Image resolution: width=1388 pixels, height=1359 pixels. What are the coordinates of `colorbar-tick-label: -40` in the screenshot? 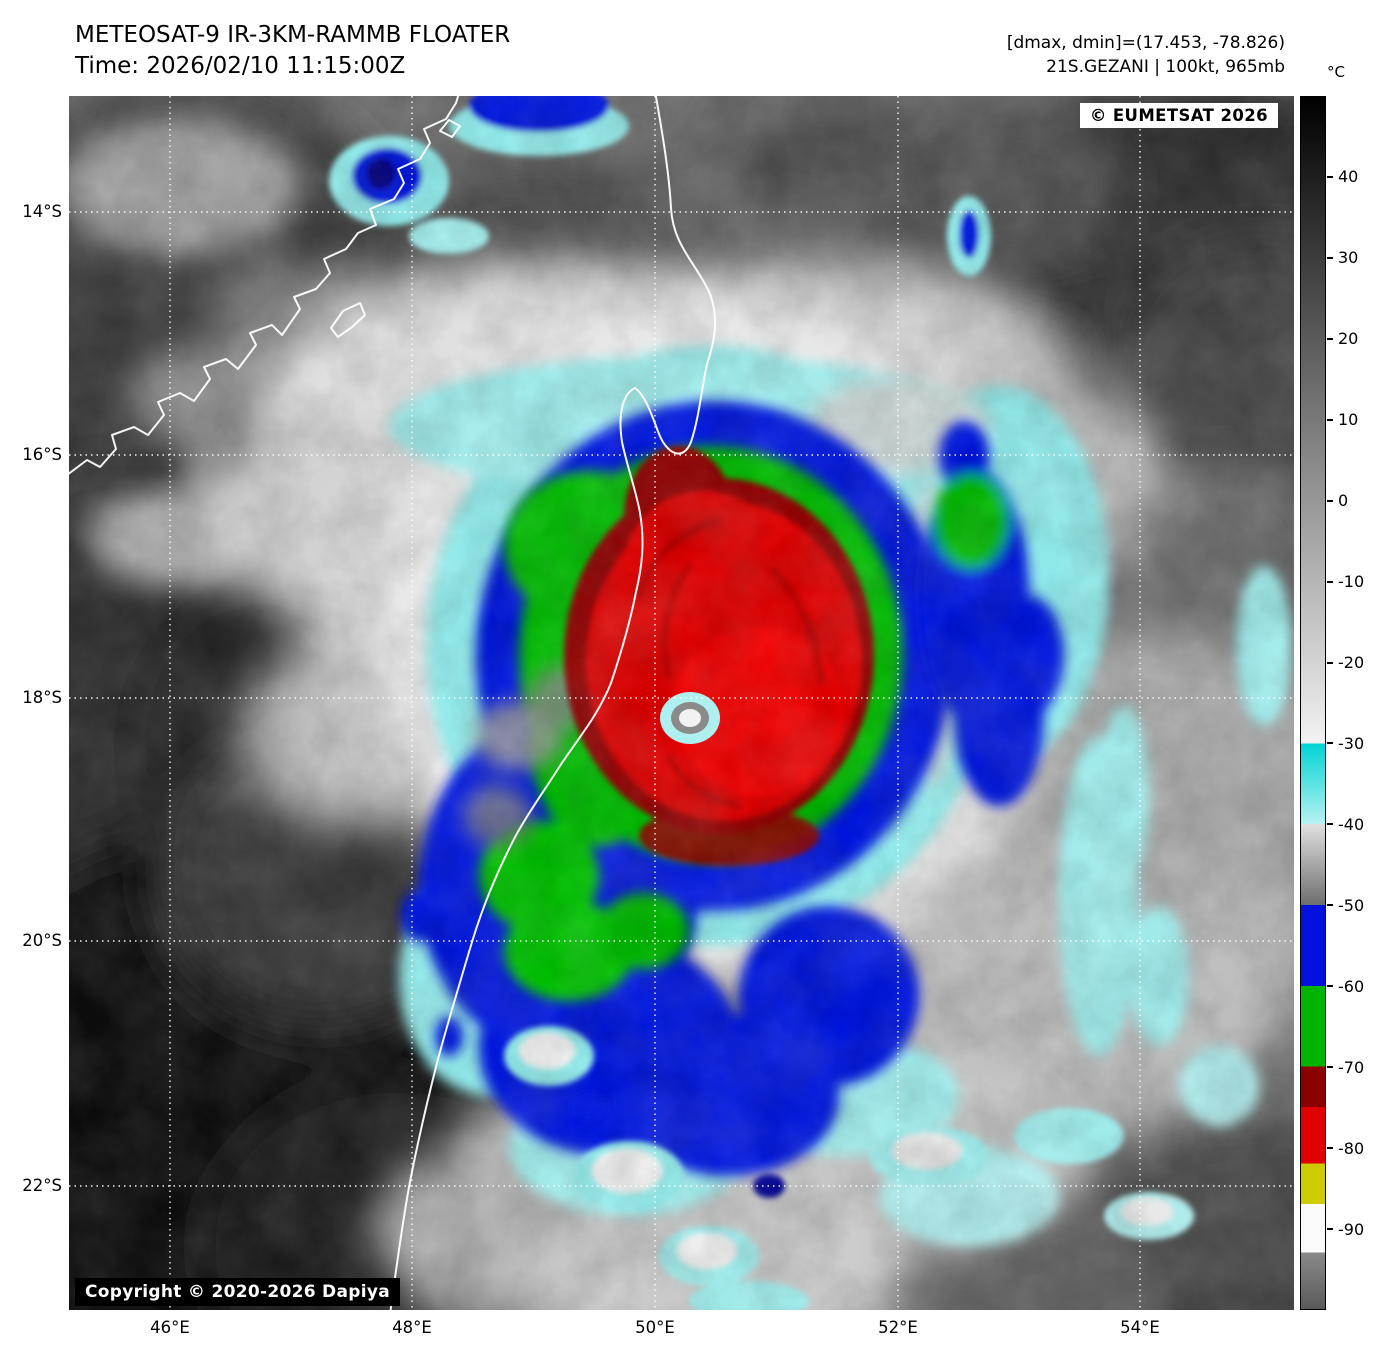 It's located at (1351, 824).